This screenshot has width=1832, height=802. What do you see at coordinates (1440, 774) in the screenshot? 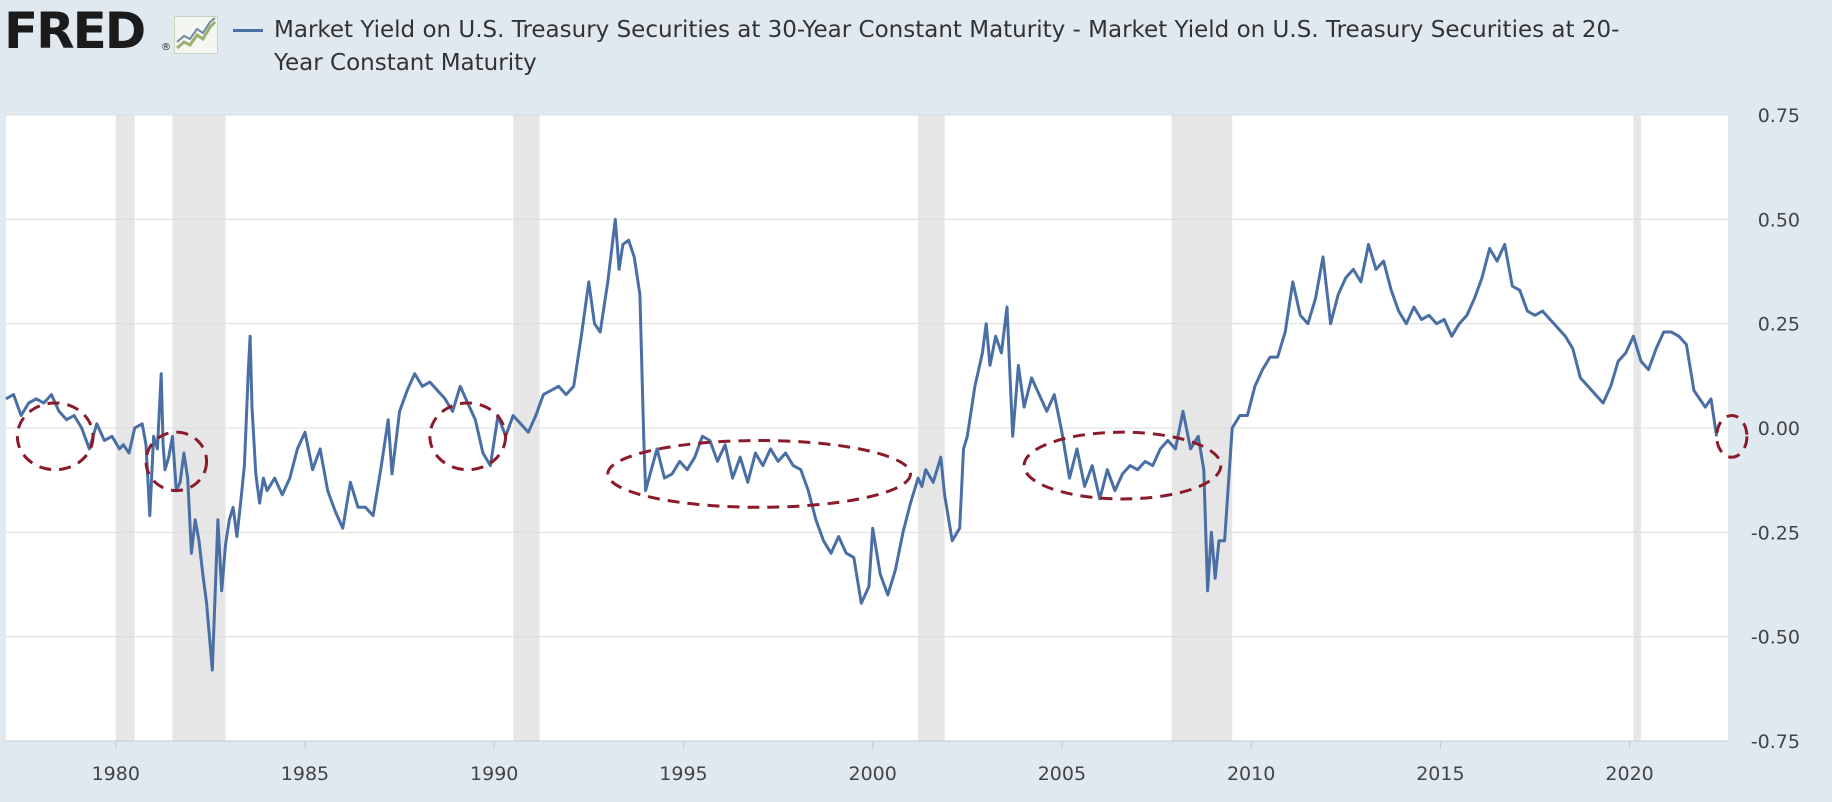
I see `x-tick-label: 2015` at bounding box center [1440, 774].